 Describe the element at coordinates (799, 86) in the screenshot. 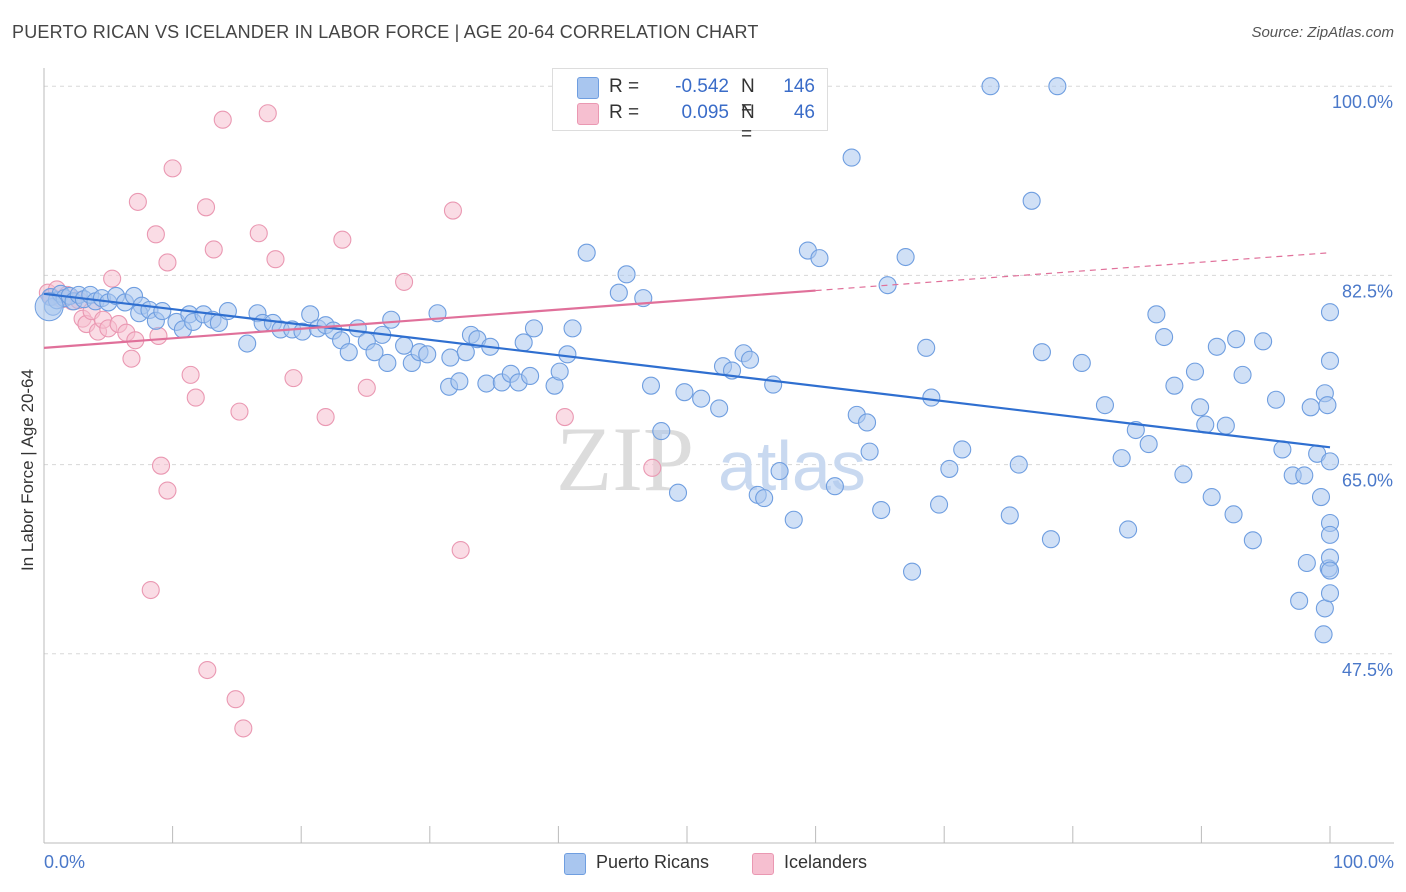

I see `legend-n-value: 146` at that location.